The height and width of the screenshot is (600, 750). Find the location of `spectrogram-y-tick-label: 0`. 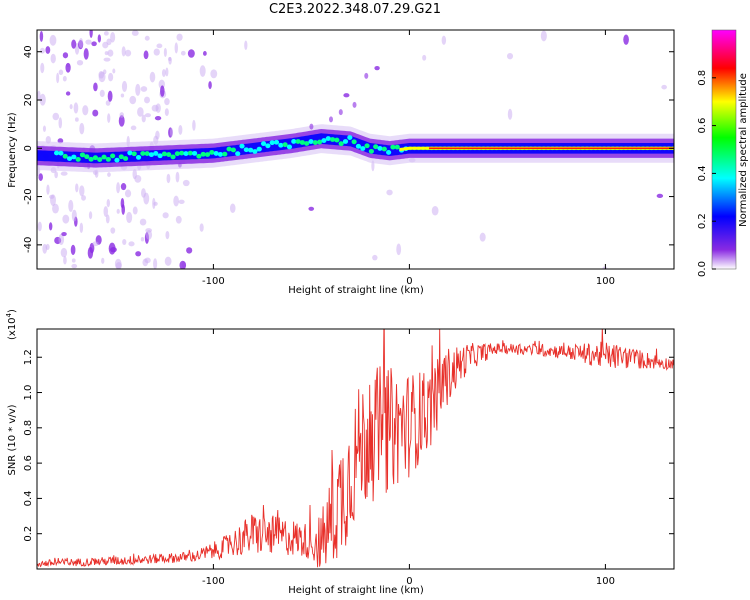

spectrogram-y-tick-label: 0 is located at coordinates (28, 148).